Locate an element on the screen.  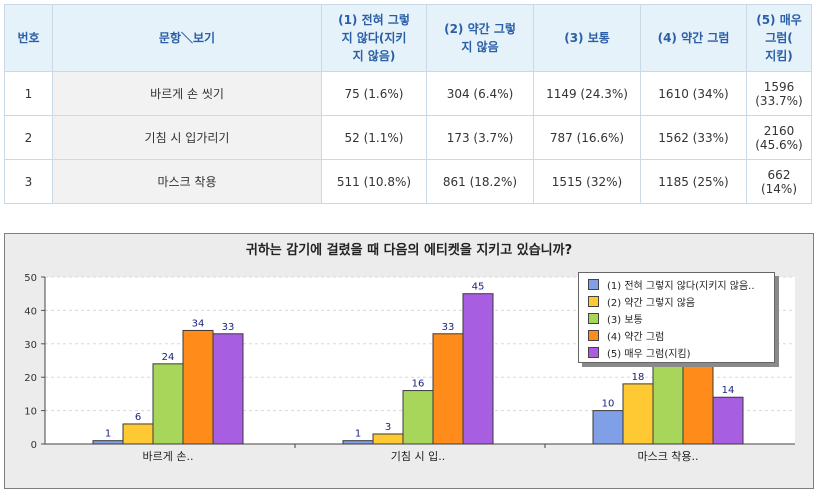
y-tick-label: 0 is located at coordinates (34, 445).